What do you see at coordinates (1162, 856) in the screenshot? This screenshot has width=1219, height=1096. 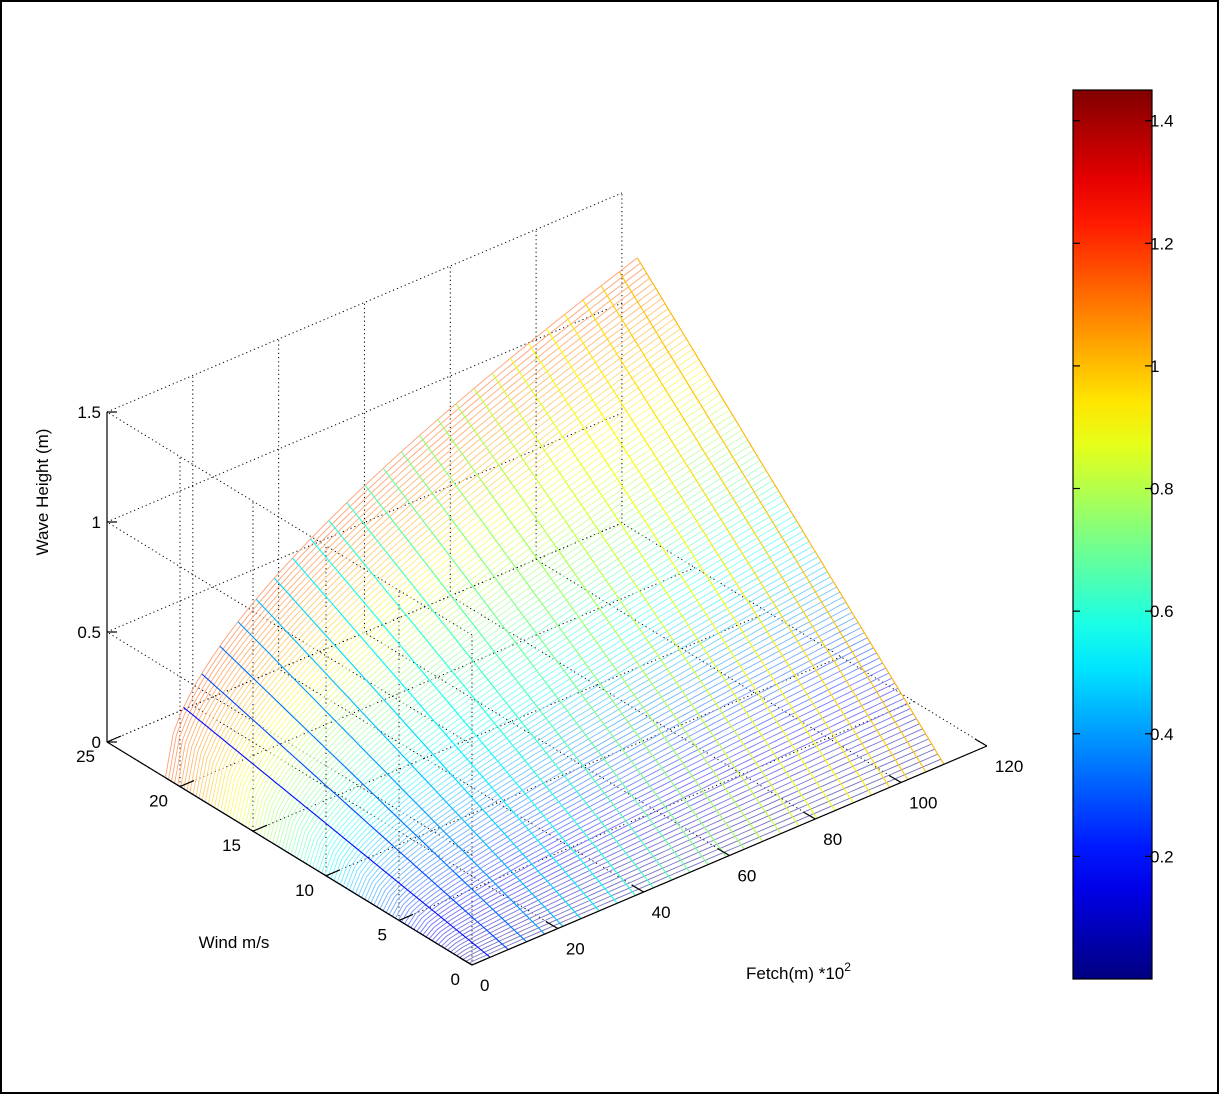 I see `colorbar-tick-label: 0.2` at bounding box center [1162, 856].